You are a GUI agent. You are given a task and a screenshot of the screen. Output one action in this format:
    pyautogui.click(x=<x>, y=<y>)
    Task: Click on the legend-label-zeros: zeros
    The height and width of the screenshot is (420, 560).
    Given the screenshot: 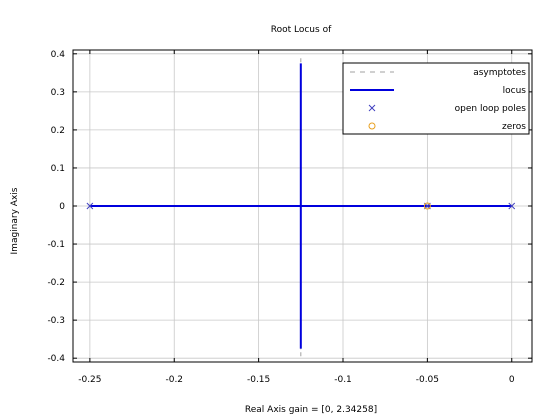 What is the action you would take?
    pyautogui.click(x=514, y=127)
    